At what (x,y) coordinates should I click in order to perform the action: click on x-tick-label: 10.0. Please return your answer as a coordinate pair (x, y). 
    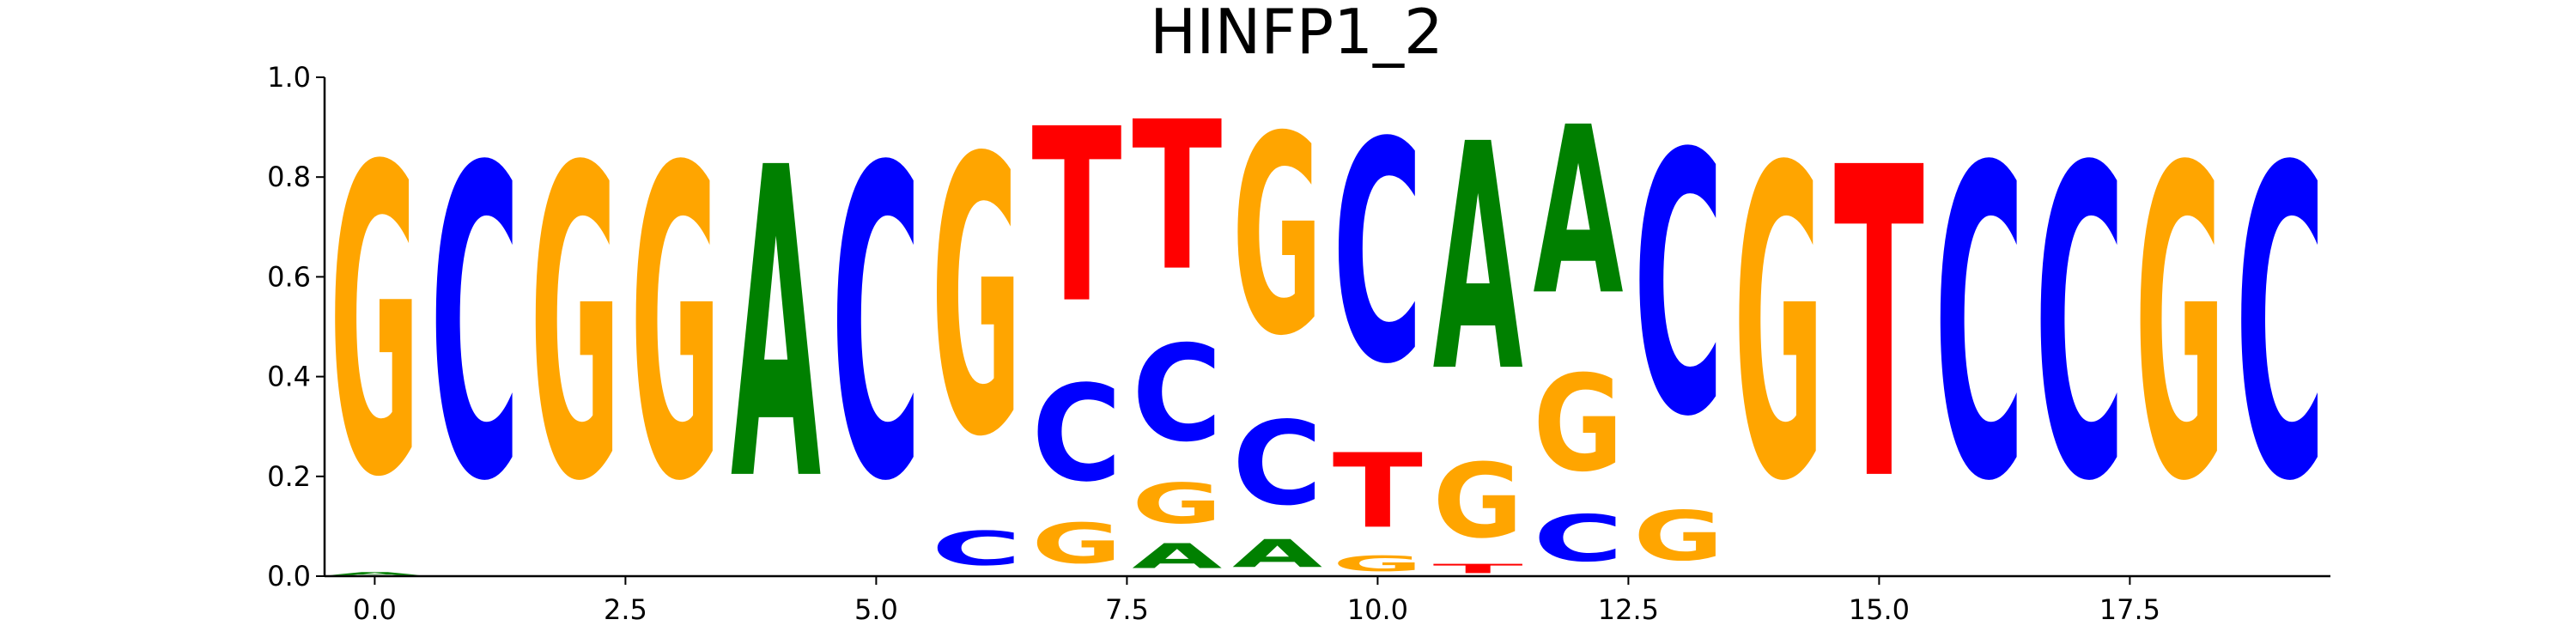
    Looking at the image, I should click on (1378, 609).